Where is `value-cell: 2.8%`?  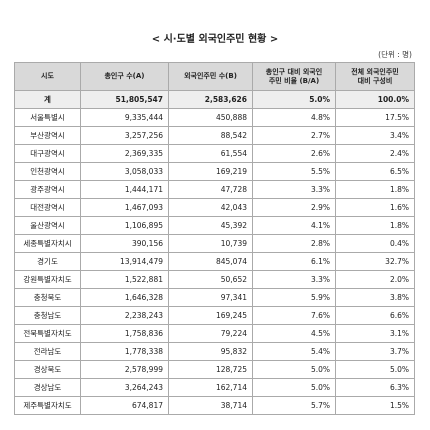 value-cell: 2.8% is located at coordinates (294, 243).